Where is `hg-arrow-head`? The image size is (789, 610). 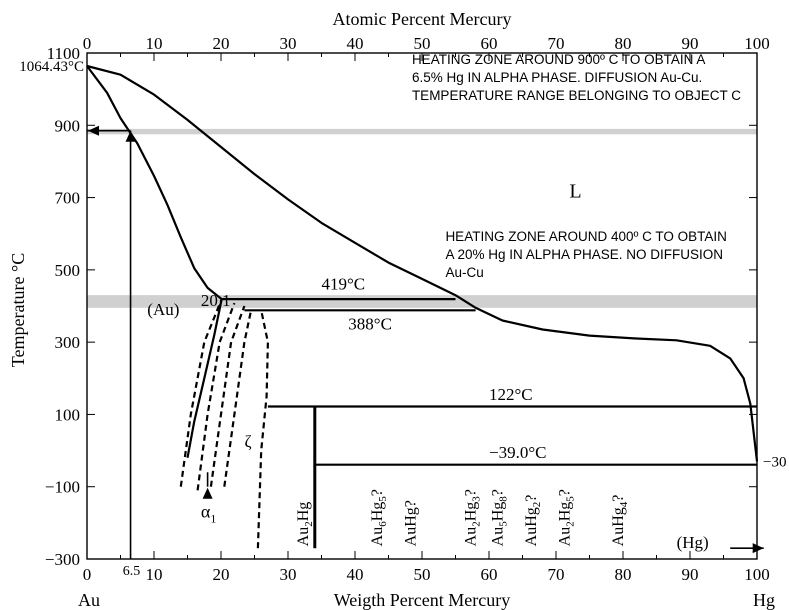
hg-arrow-head is located at coordinates (758, 548).